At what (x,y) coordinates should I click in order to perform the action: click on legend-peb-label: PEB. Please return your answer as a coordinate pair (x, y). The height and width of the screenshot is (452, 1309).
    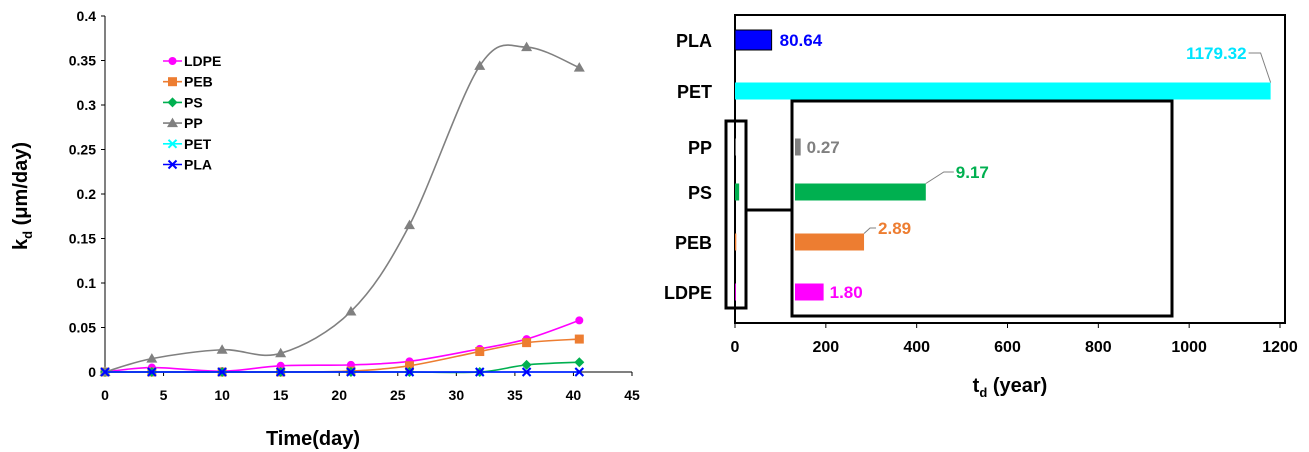
    Looking at the image, I should click on (198, 82).